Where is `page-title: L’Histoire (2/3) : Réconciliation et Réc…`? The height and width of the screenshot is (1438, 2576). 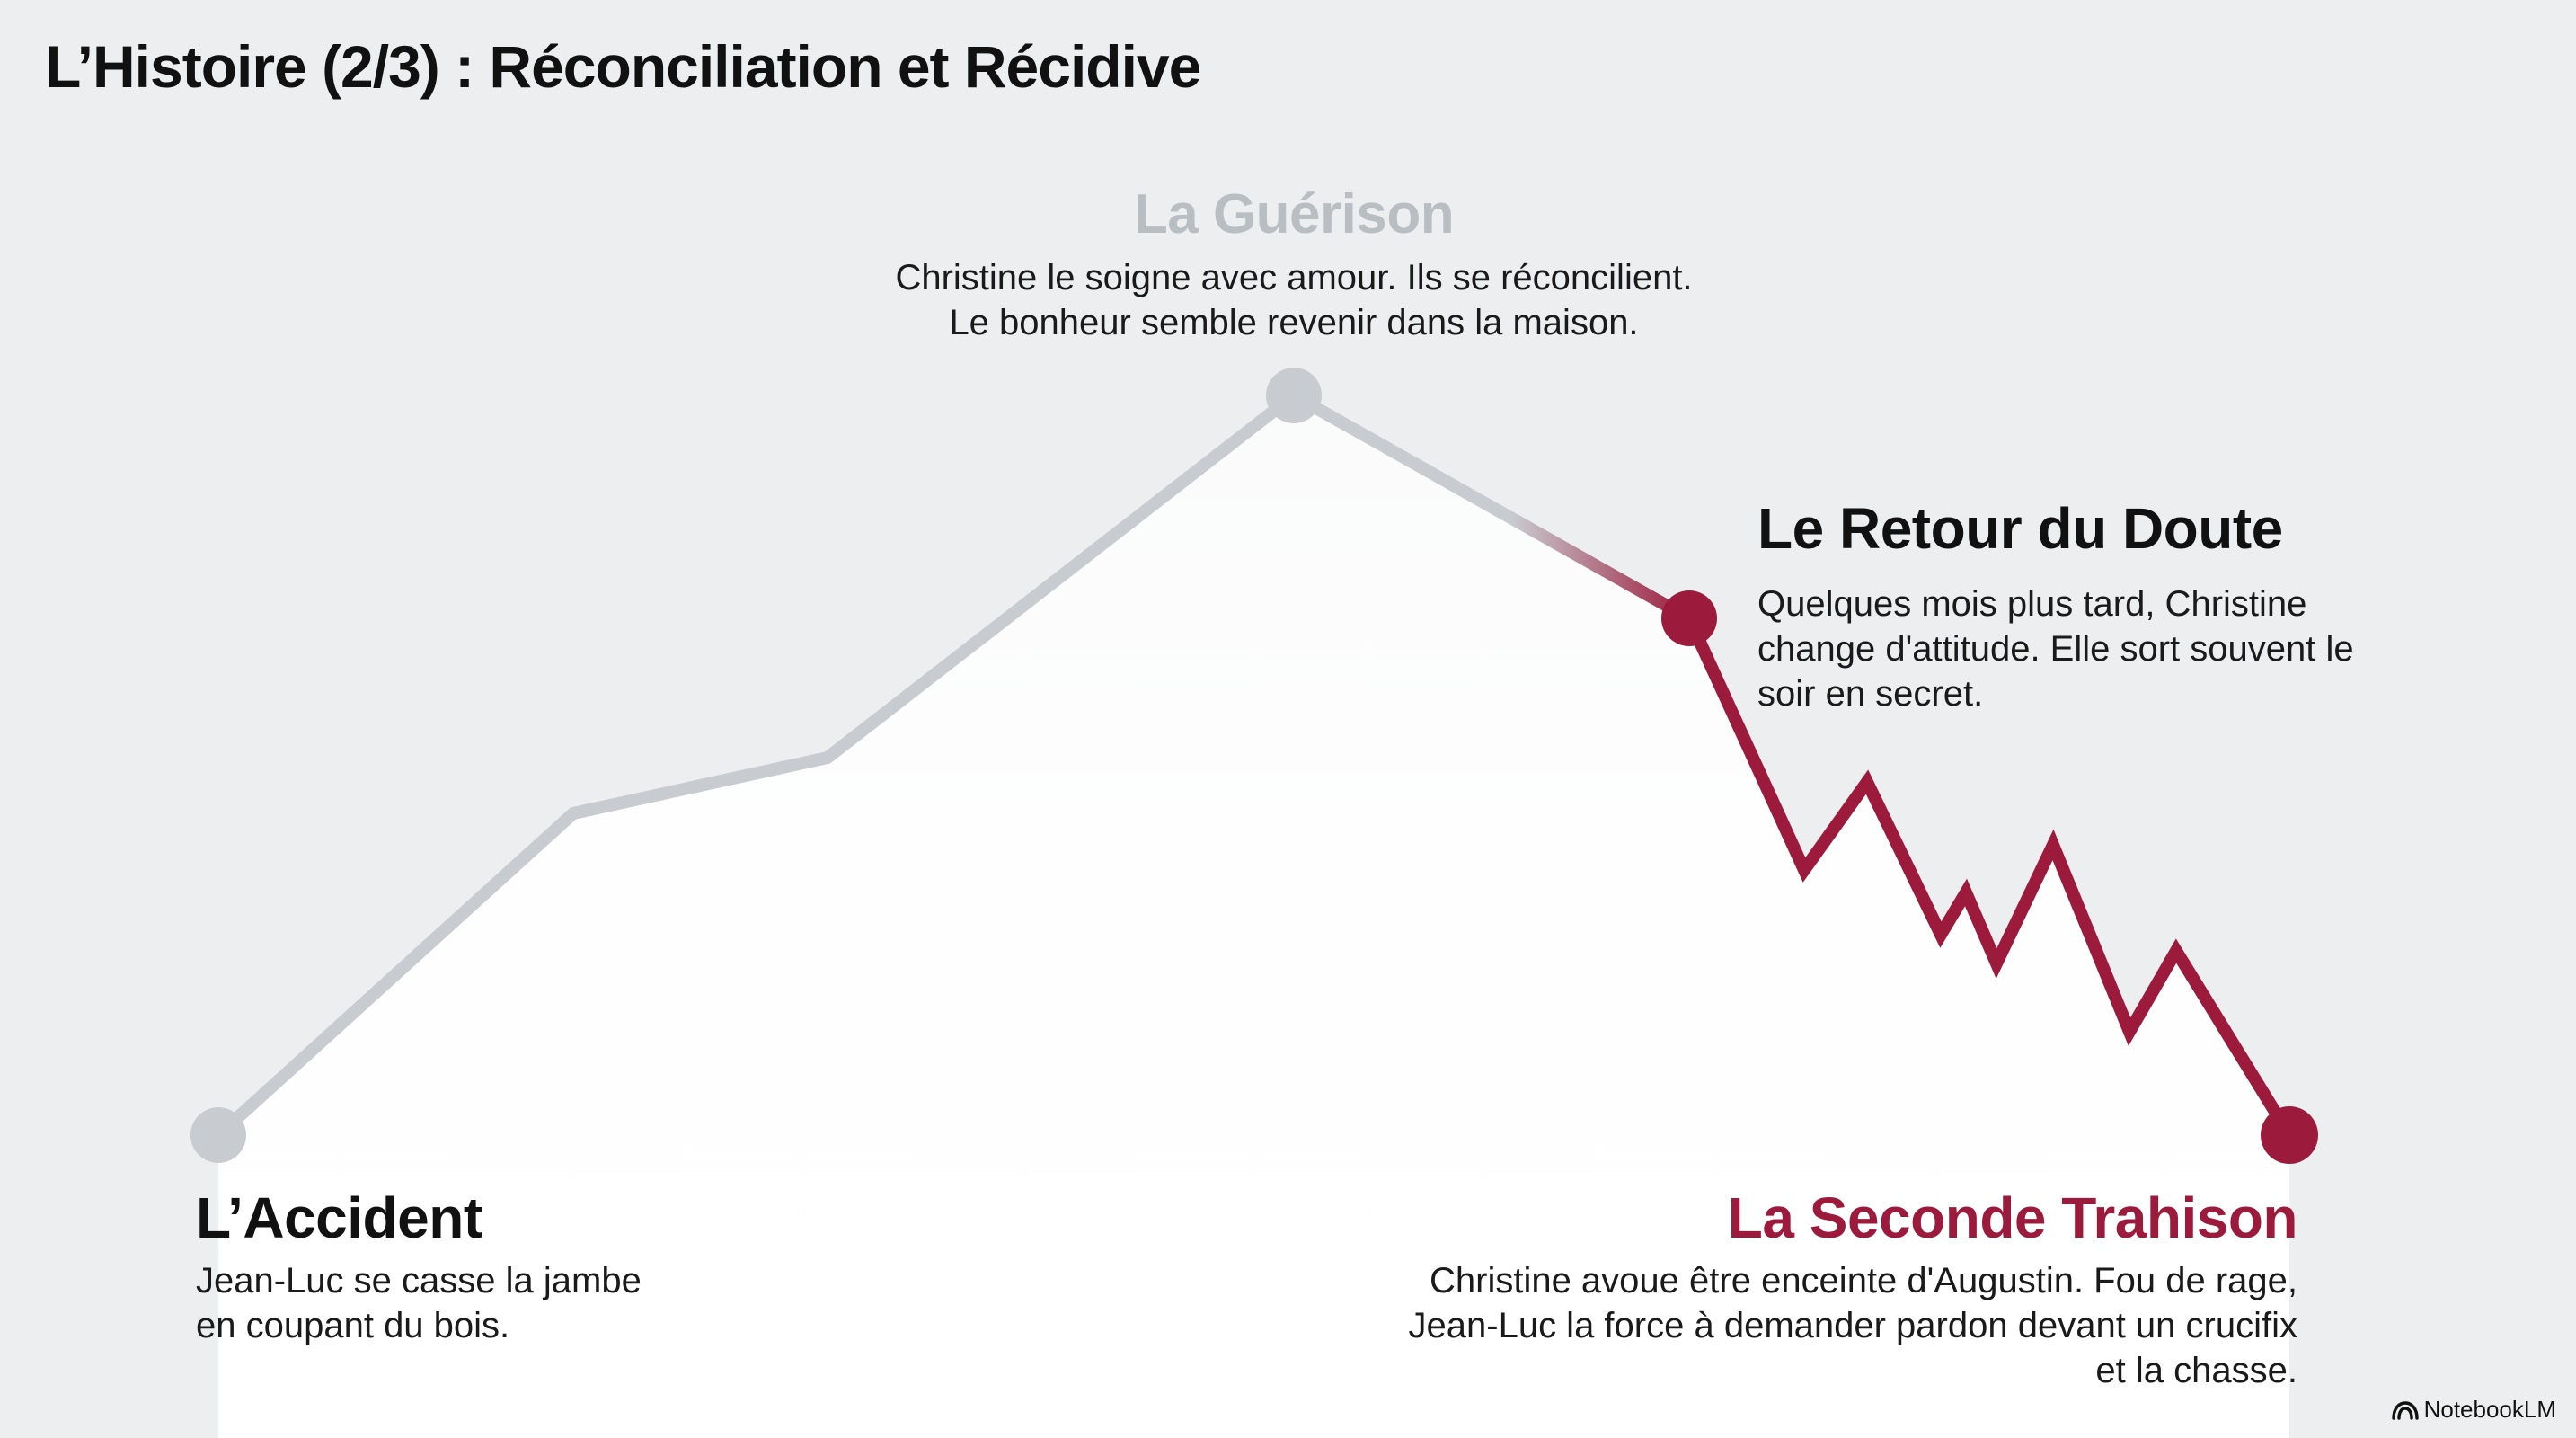
page-title: L’Histoire (2/3) : Réconciliation et Réc… is located at coordinates (623, 66).